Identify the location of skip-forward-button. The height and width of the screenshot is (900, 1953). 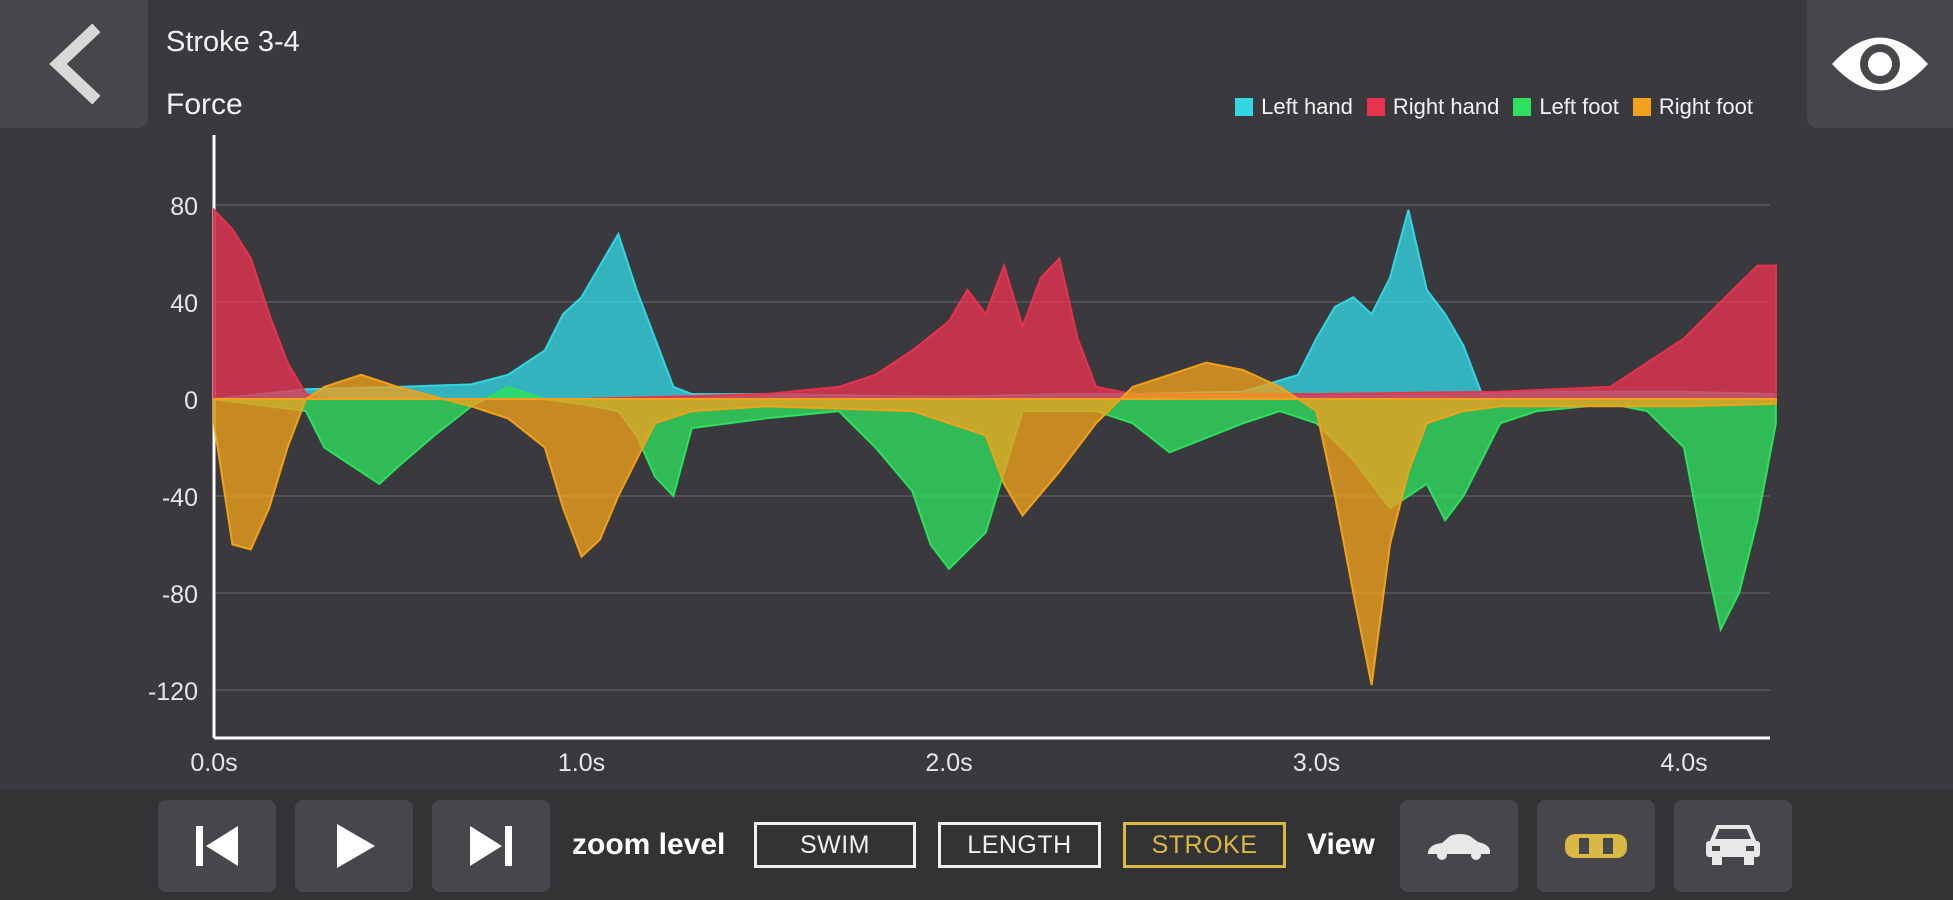
(491, 846).